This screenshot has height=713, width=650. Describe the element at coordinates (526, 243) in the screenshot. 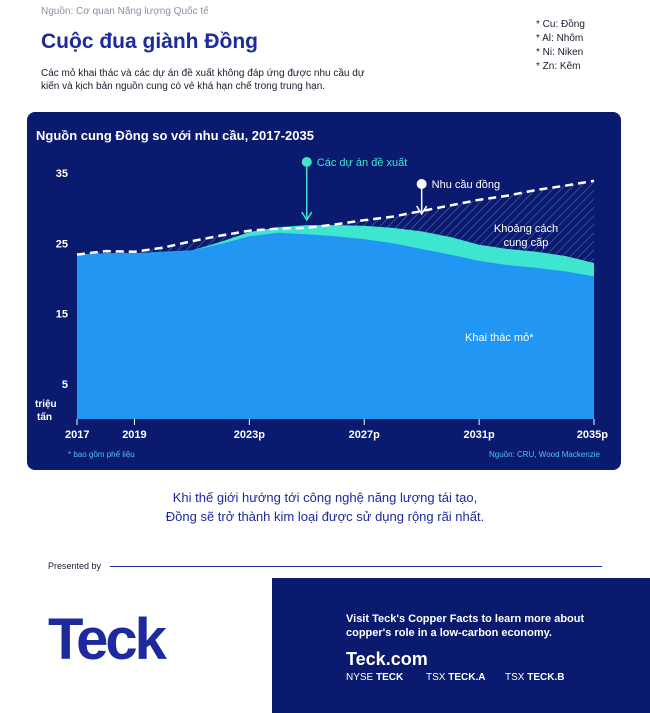

I see `gap-annotation: cung cấp` at that location.